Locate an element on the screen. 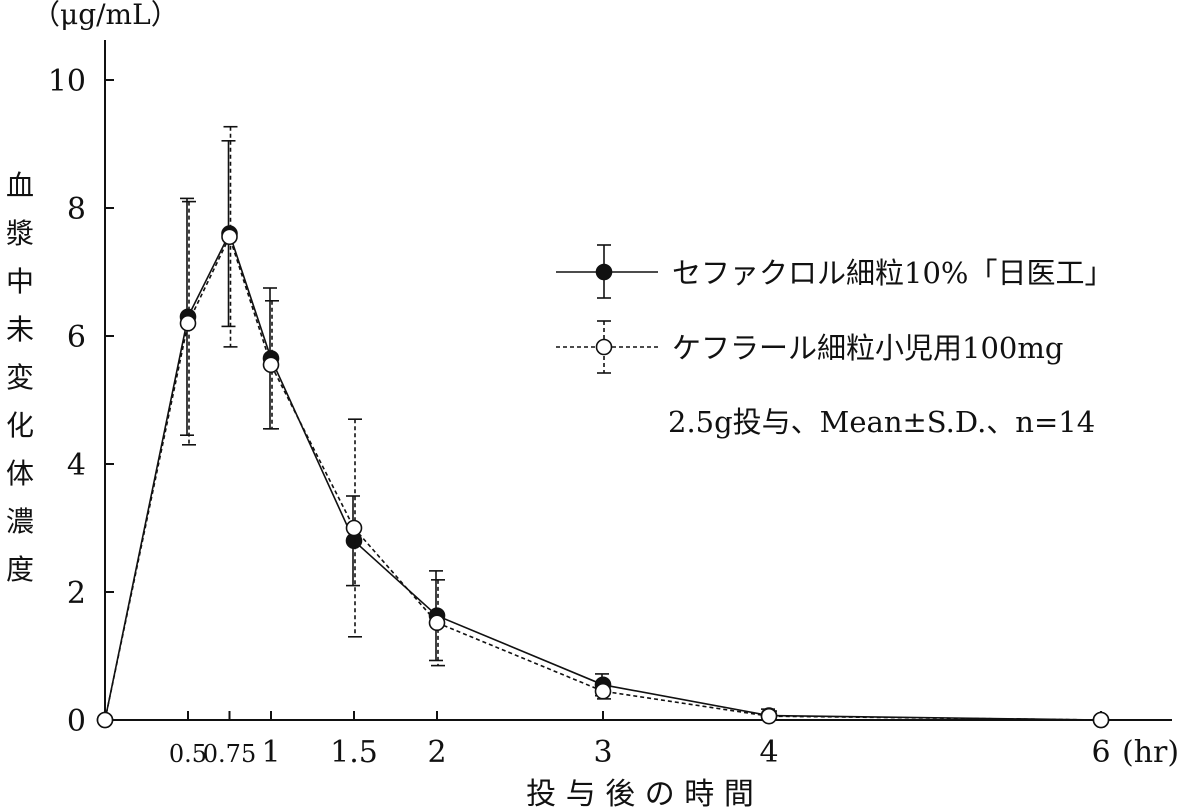 The width and height of the screenshot is (1179, 811). x-unit-label: (hr) is located at coordinates (1150, 752).